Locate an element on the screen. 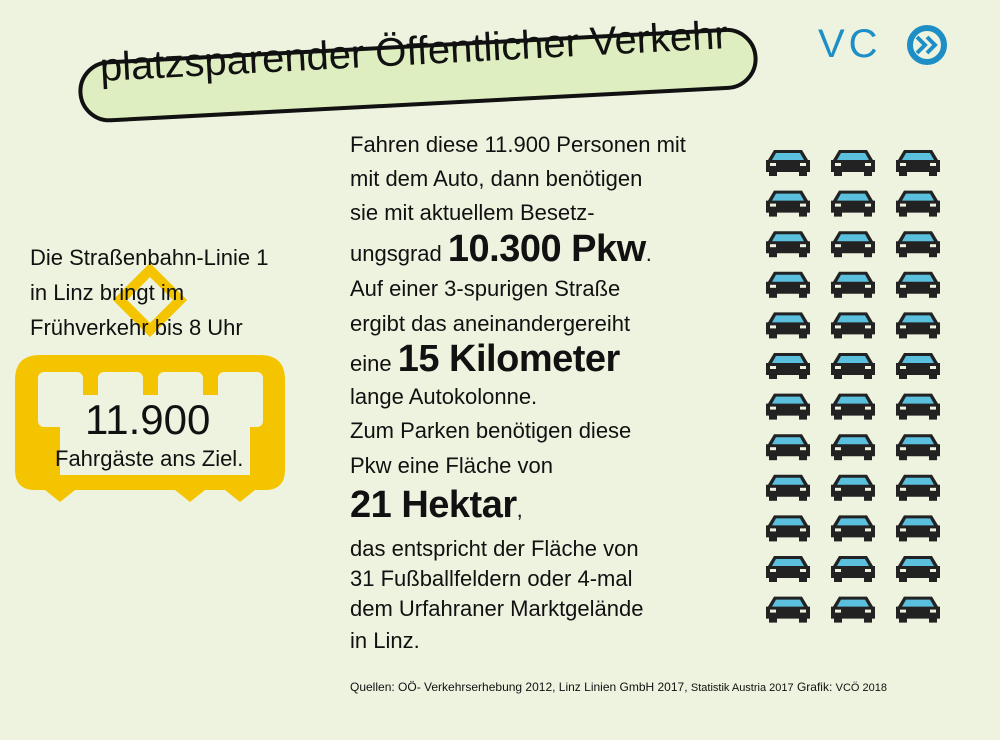  text-line: eine 15 Kilometer is located at coordinates (485, 359).